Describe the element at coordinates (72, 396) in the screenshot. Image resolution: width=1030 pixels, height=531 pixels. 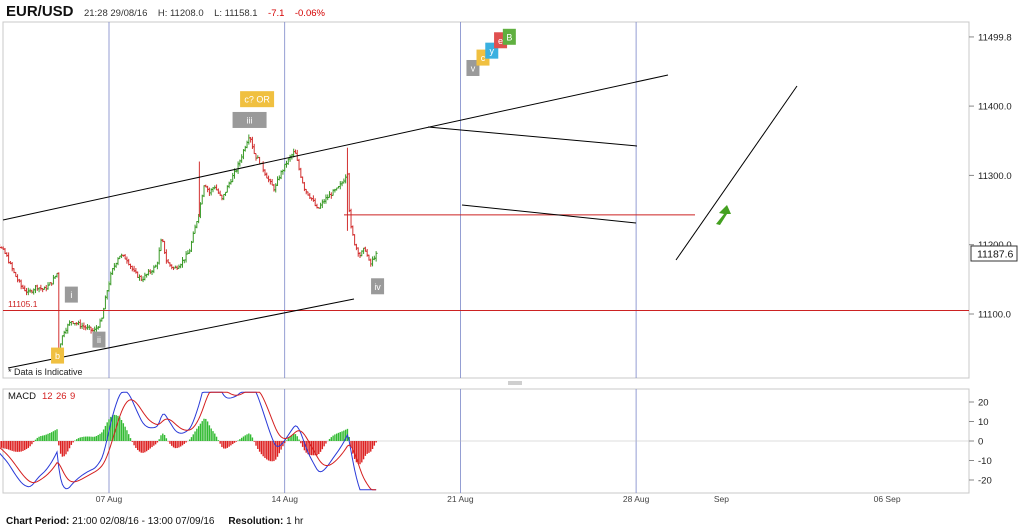
I see `macd-param-signal: 9` at that location.